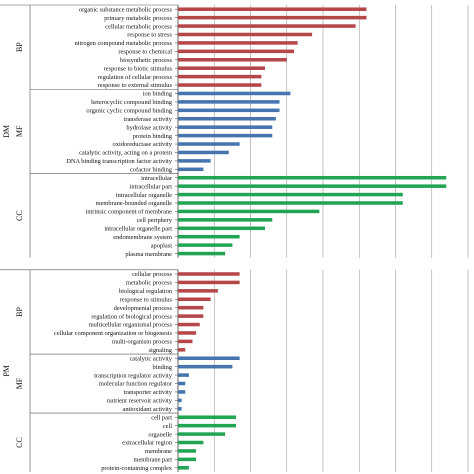 Image resolution: width=474 pixels, height=474 pixels. Describe the element at coordinates (148, 254) in the screenshot. I see `category-label: plasma membrane` at that location.